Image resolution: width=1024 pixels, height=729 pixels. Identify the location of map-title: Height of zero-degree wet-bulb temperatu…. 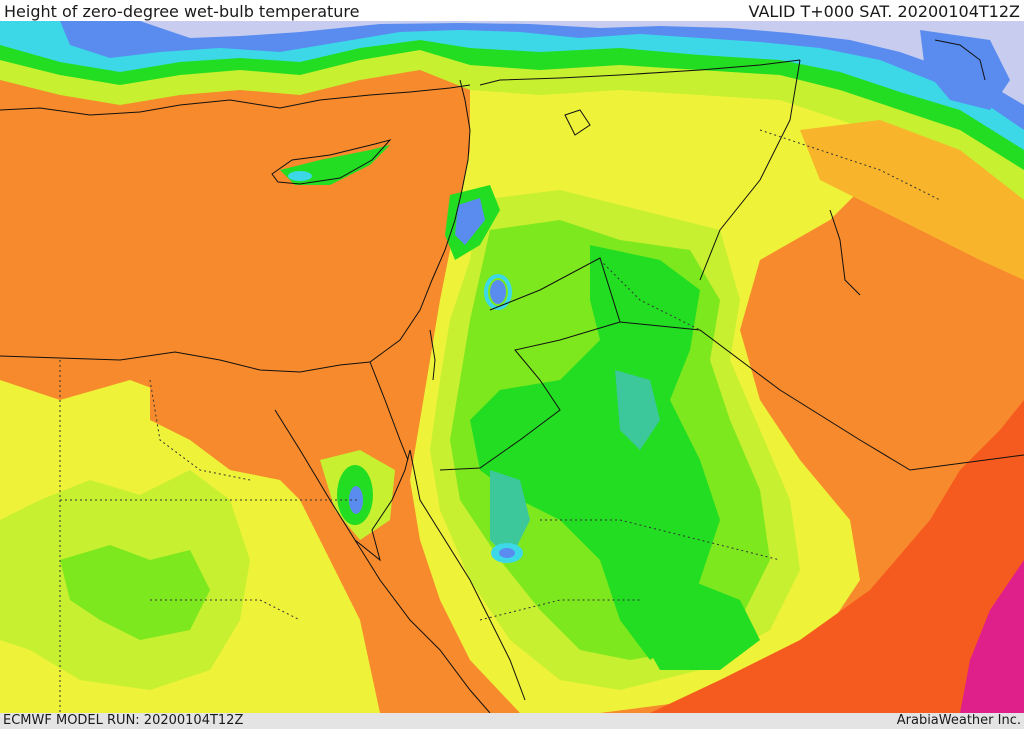
(182, 11).